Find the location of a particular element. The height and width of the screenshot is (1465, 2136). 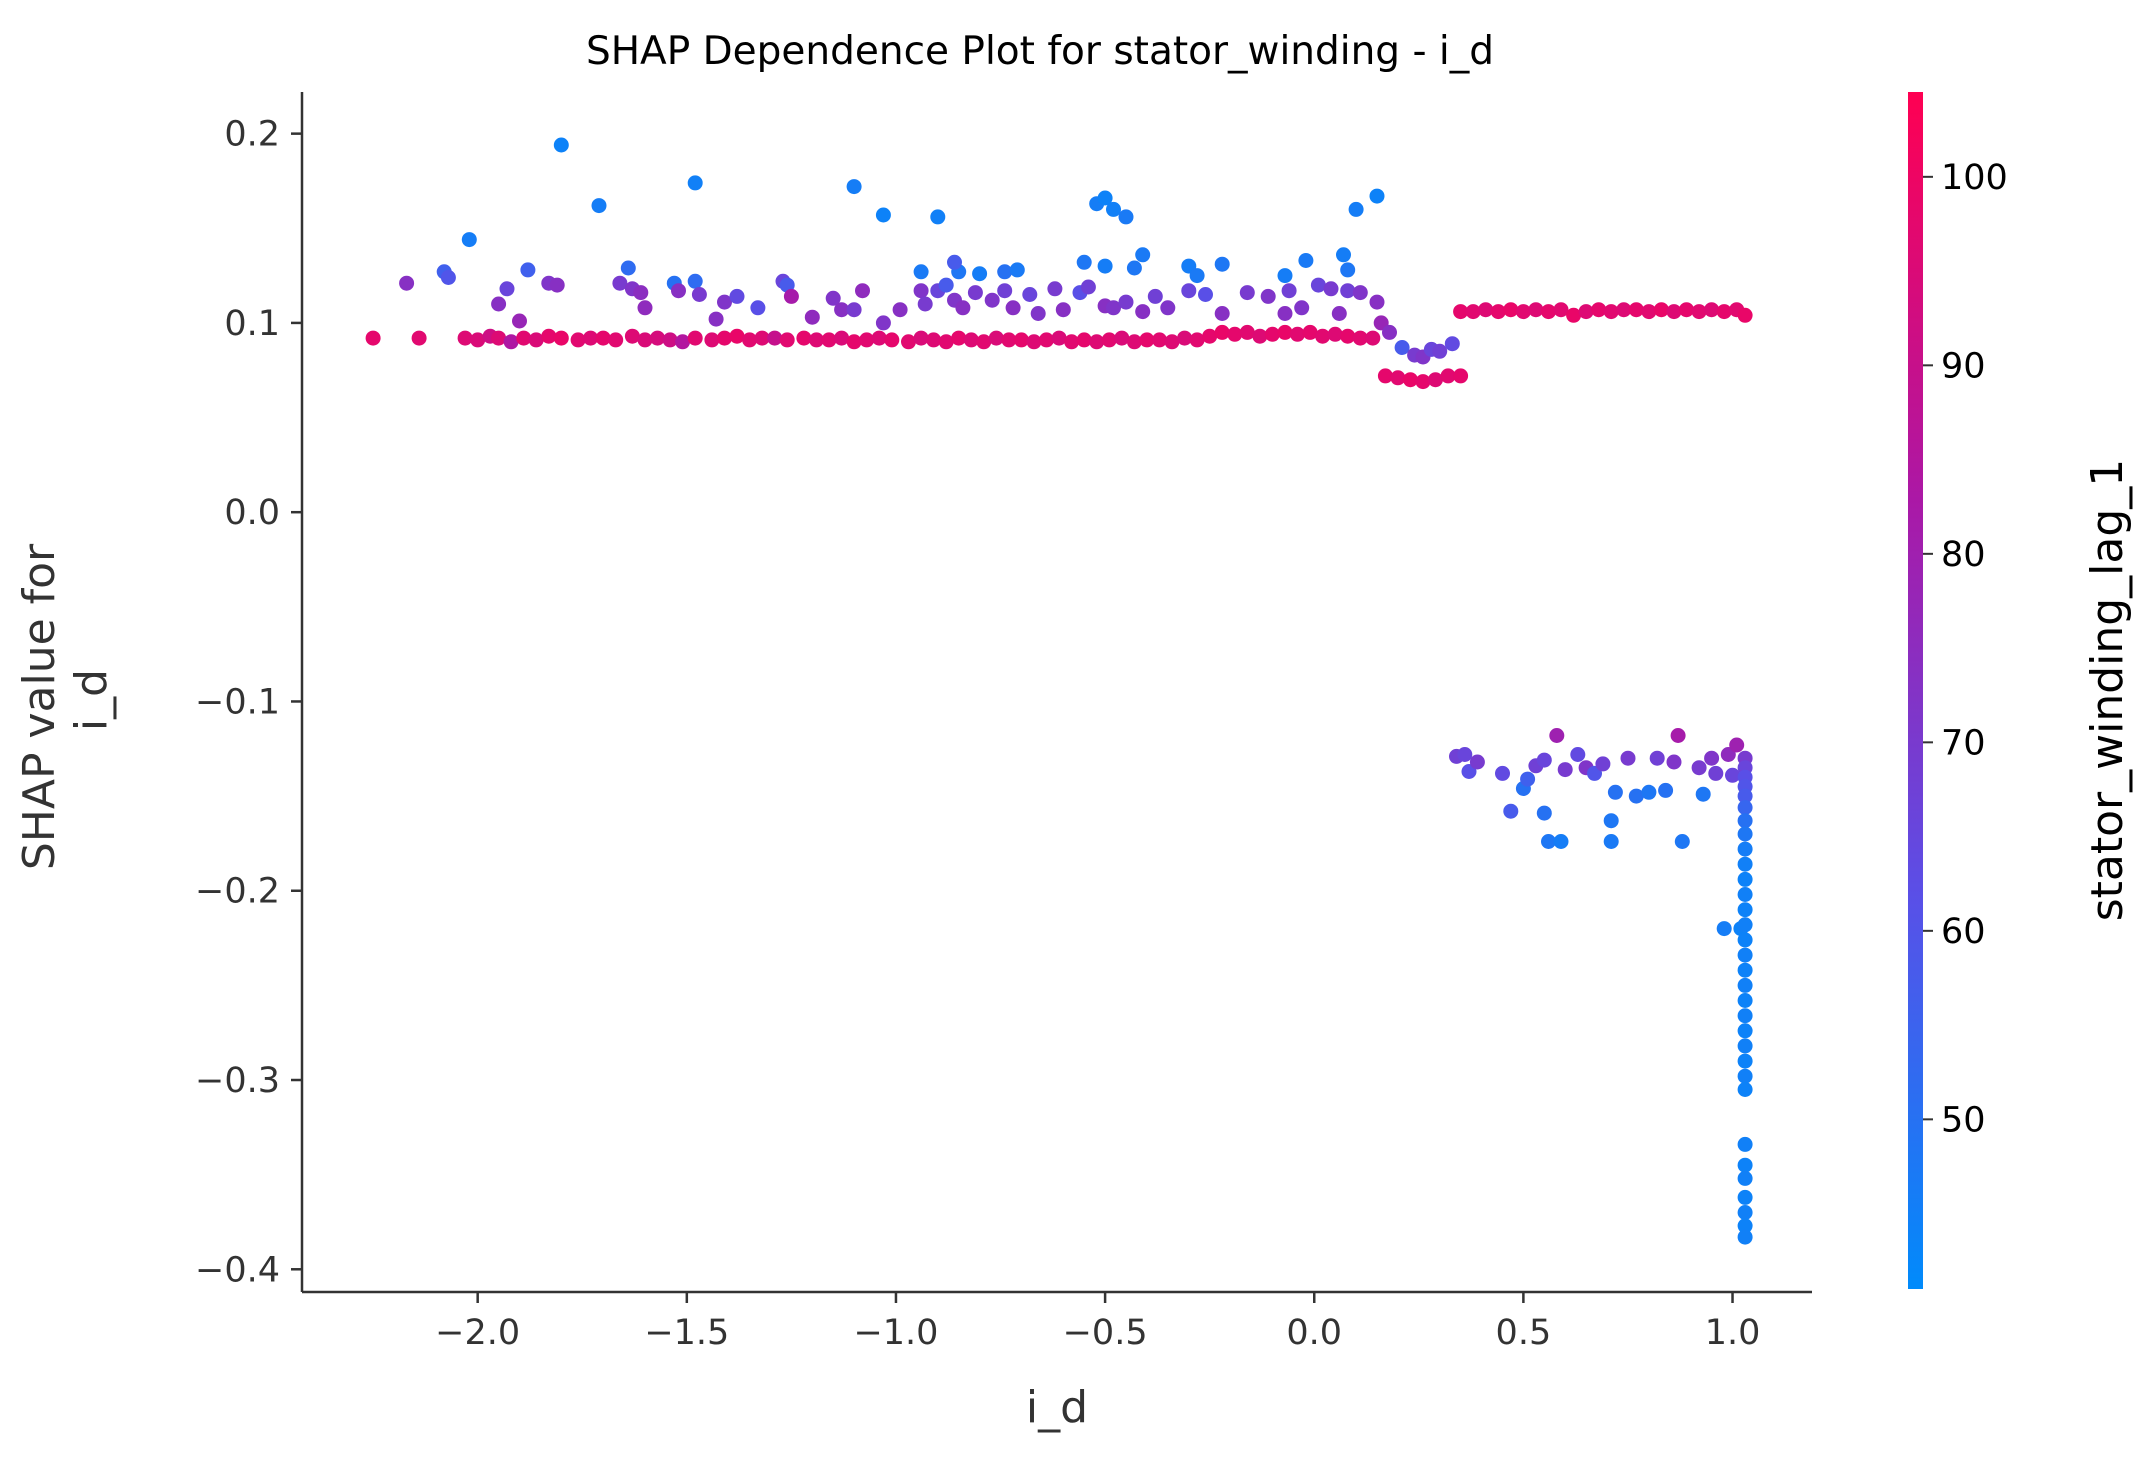

y-tick-label: −0.4 is located at coordinates (237, 1270).